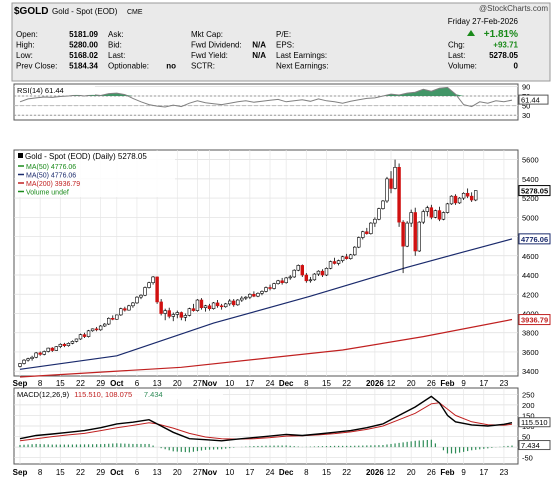  I want to click on field-label: Chg:, so click(456, 45).